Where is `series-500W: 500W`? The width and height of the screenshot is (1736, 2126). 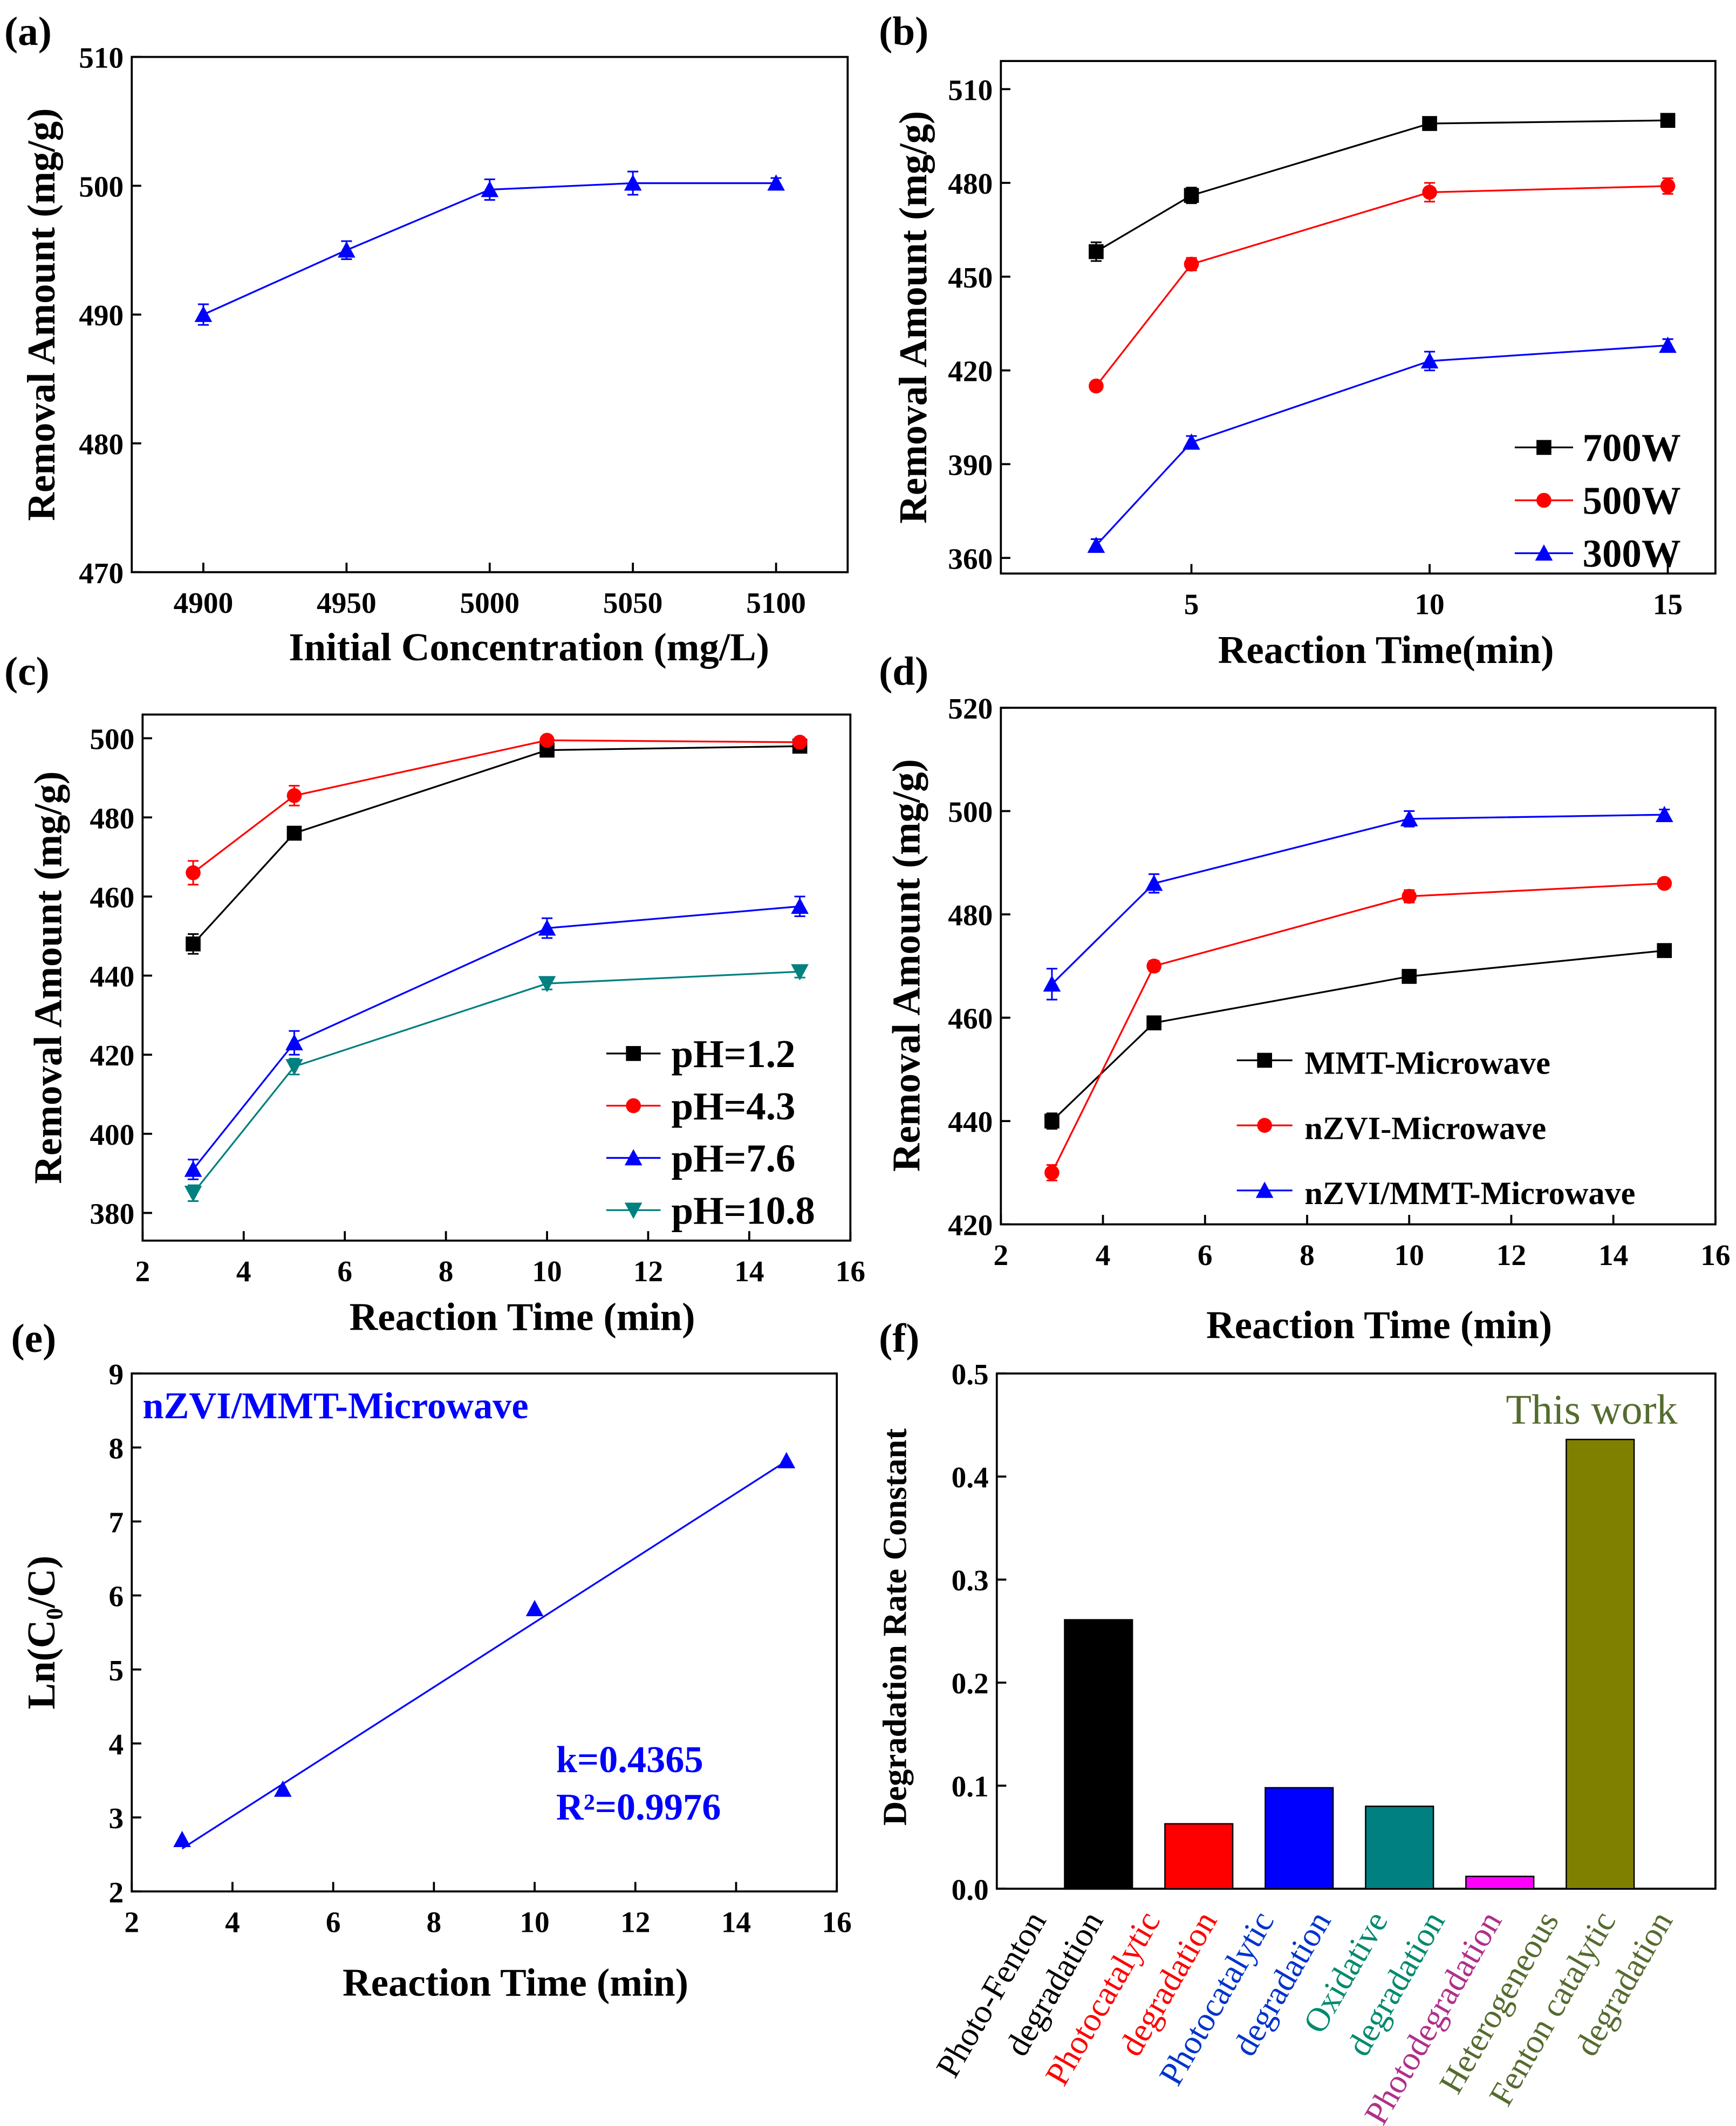
series-500W: 500W is located at coordinates (1385, 350).